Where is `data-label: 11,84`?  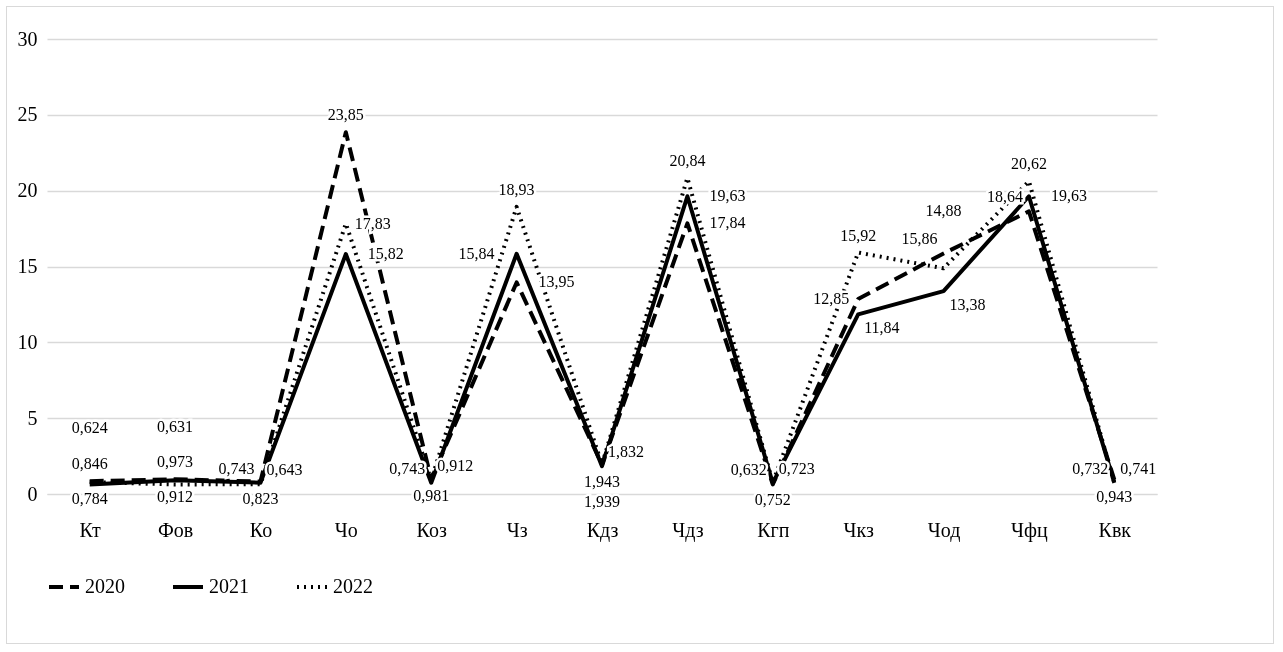
data-label: 11,84 is located at coordinates (882, 328).